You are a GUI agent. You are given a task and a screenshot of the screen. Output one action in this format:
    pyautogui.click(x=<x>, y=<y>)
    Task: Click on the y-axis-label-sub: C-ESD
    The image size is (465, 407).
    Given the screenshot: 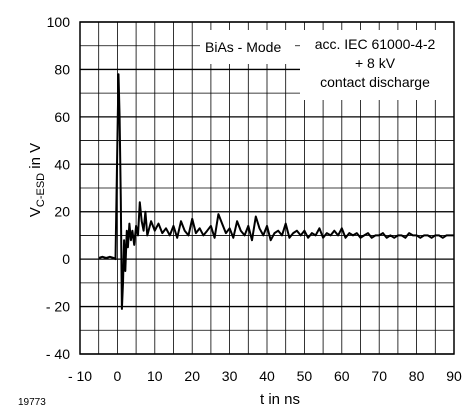 What is the action you would take?
    pyautogui.click(x=41, y=190)
    